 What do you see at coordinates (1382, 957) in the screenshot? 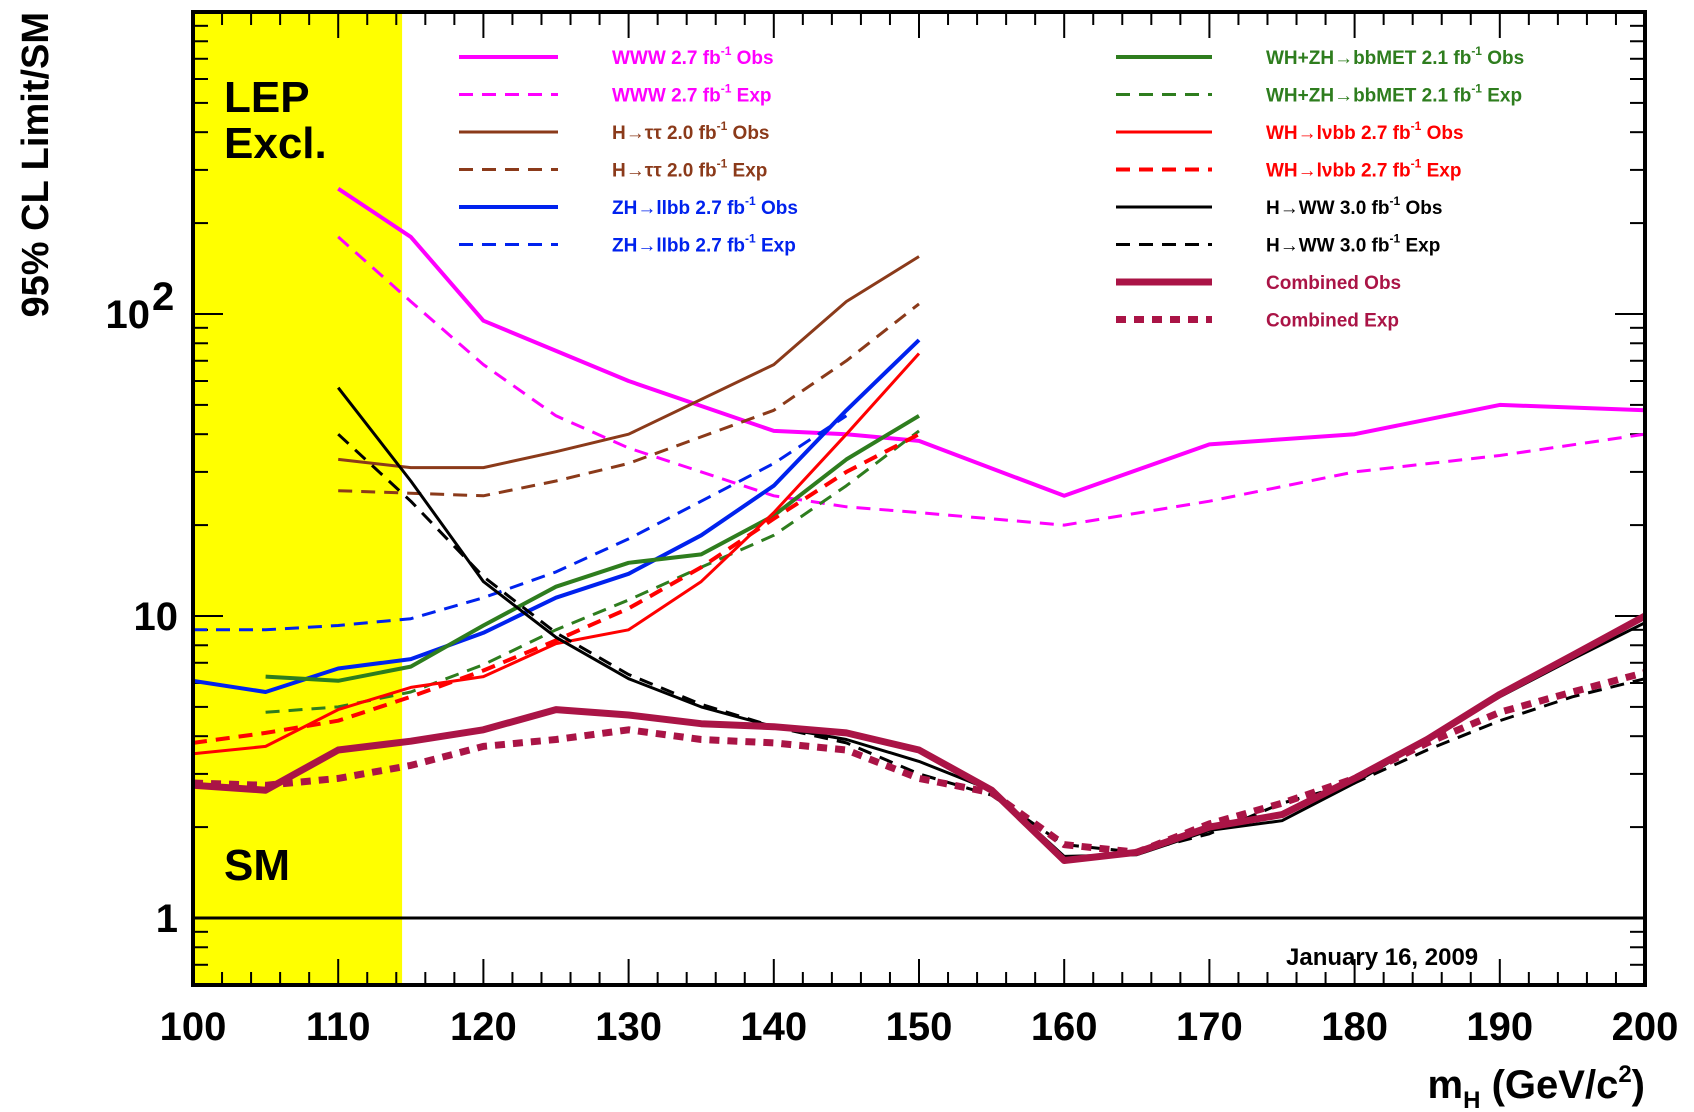
I see `date-label: January 16, 2009` at bounding box center [1382, 957].